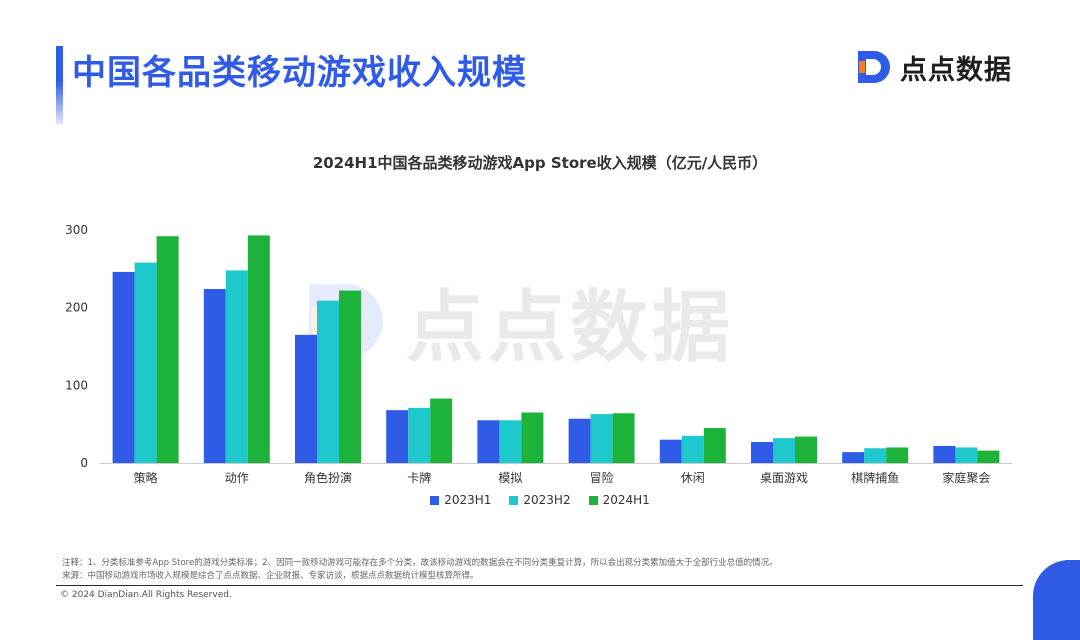 This screenshot has width=1080, height=640. I want to click on legend-label: 2023H2, so click(547, 500).